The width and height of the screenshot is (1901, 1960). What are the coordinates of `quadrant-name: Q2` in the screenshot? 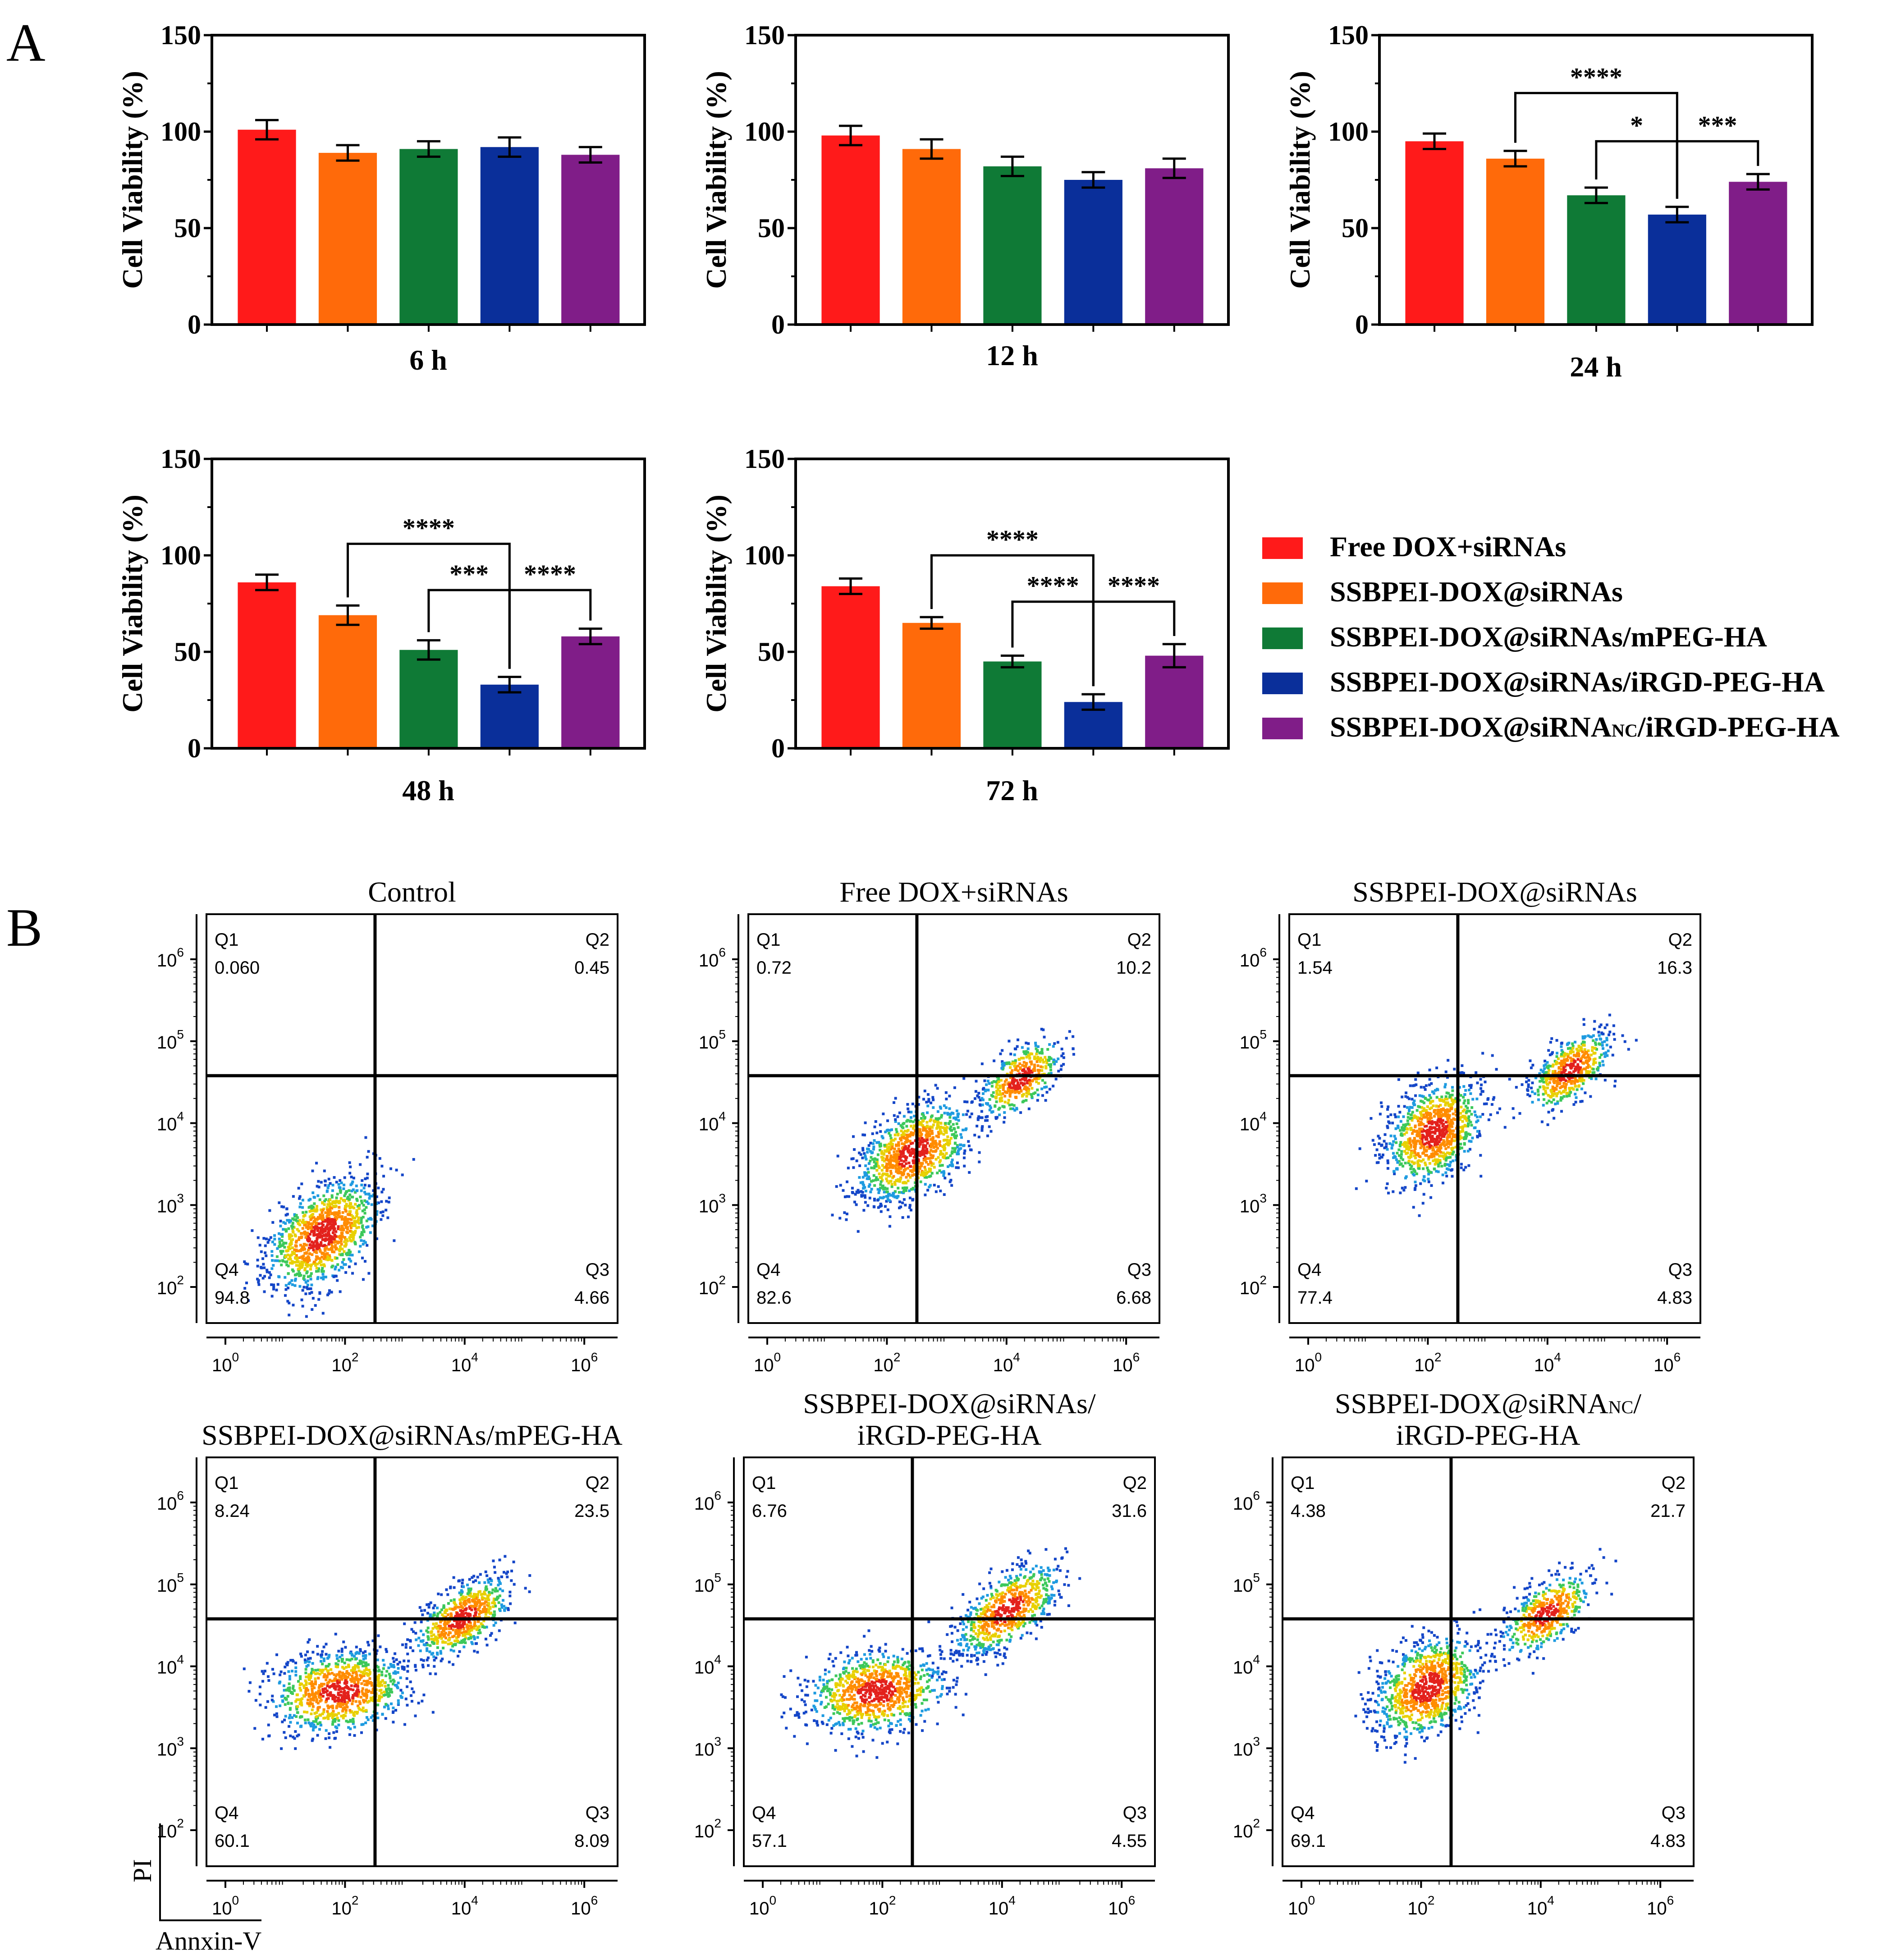 It's located at (598, 940).